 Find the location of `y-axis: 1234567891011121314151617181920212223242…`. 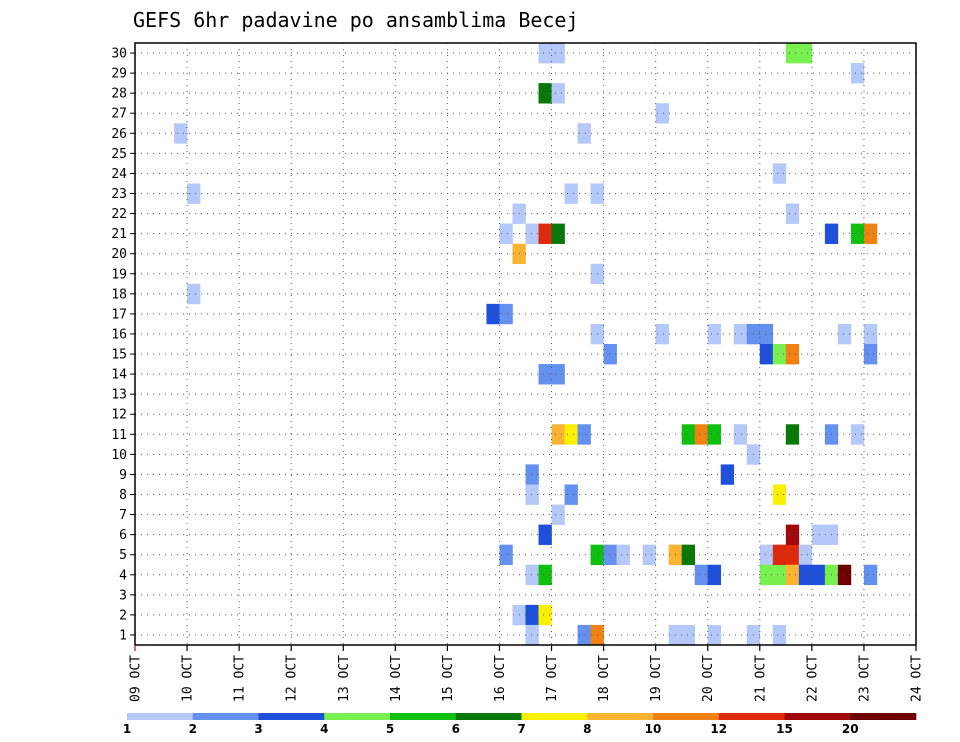

y-axis: 1234567891011121314151617181920212223242… is located at coordinates (123, 345).